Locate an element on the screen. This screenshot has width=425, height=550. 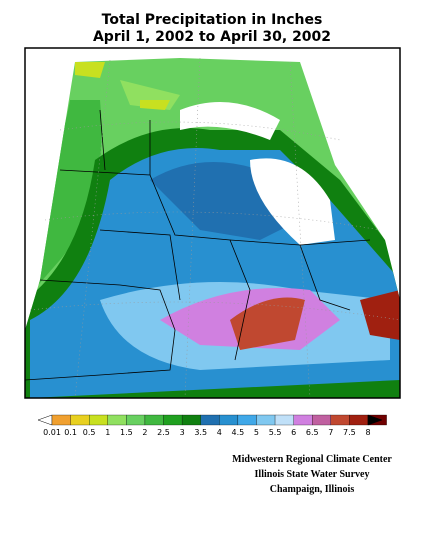
colorbar-label: 5.5 is located at coordinates (275, 432).